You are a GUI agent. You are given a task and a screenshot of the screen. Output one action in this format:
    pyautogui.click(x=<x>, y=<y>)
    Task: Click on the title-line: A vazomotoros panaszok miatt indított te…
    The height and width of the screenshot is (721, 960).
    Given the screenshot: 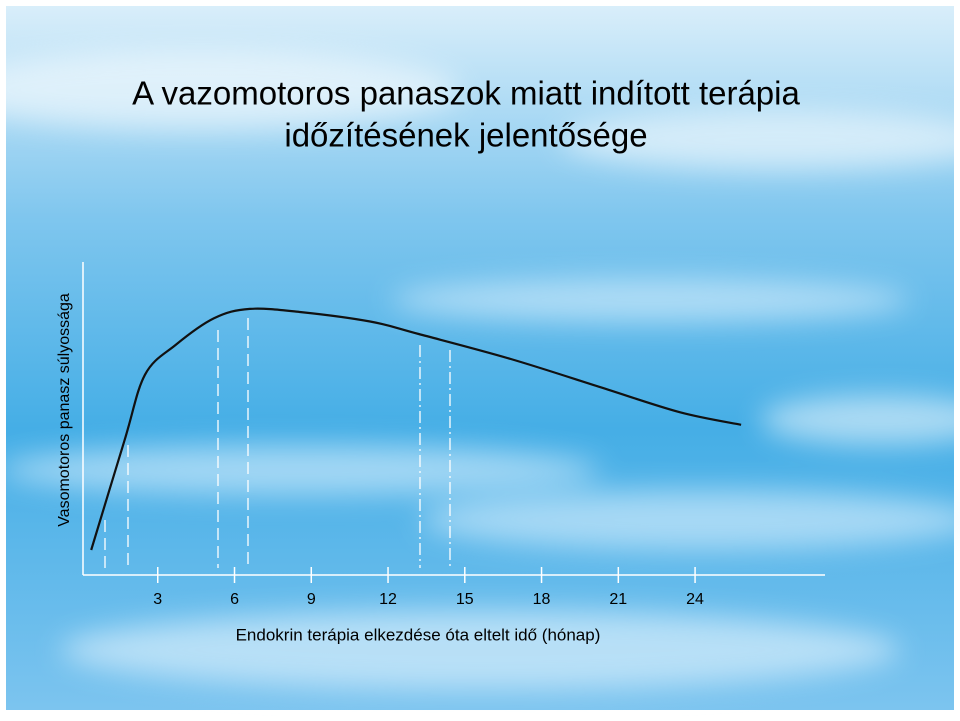 What is the action you would take?
    pyautogui.click(x=466, y=93)
    